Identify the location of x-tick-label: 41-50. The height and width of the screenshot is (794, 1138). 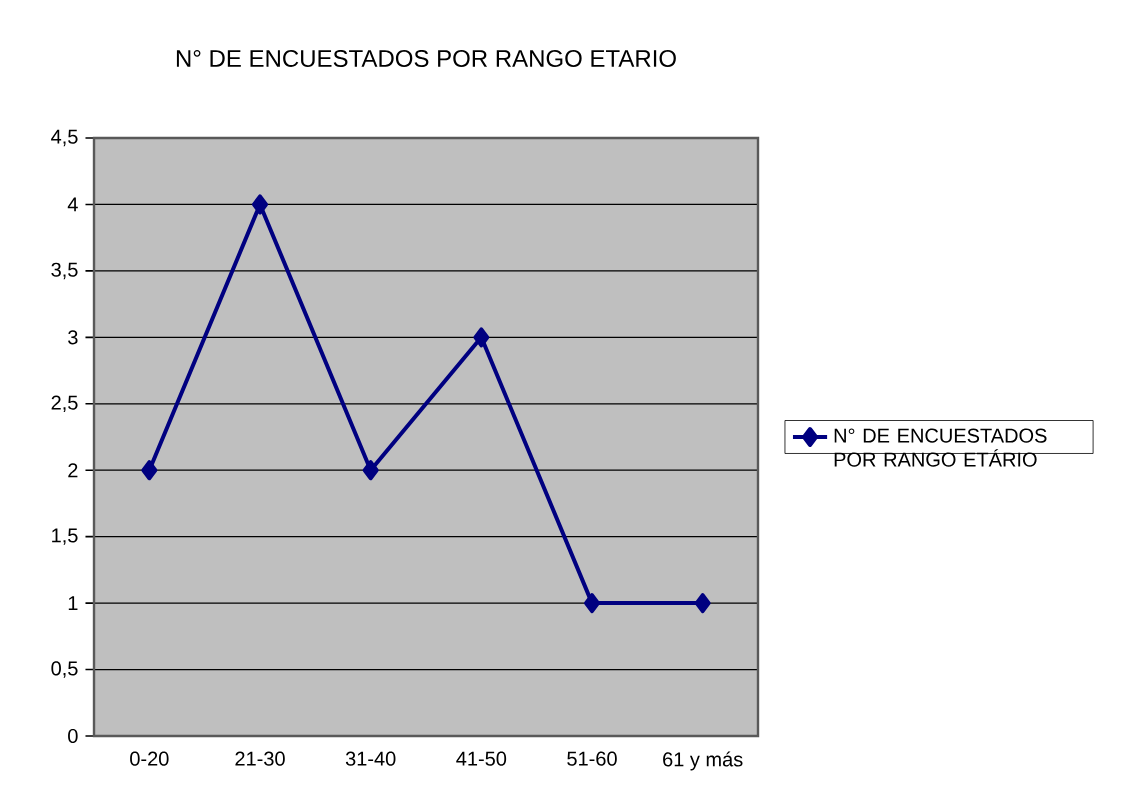
(481, 758).